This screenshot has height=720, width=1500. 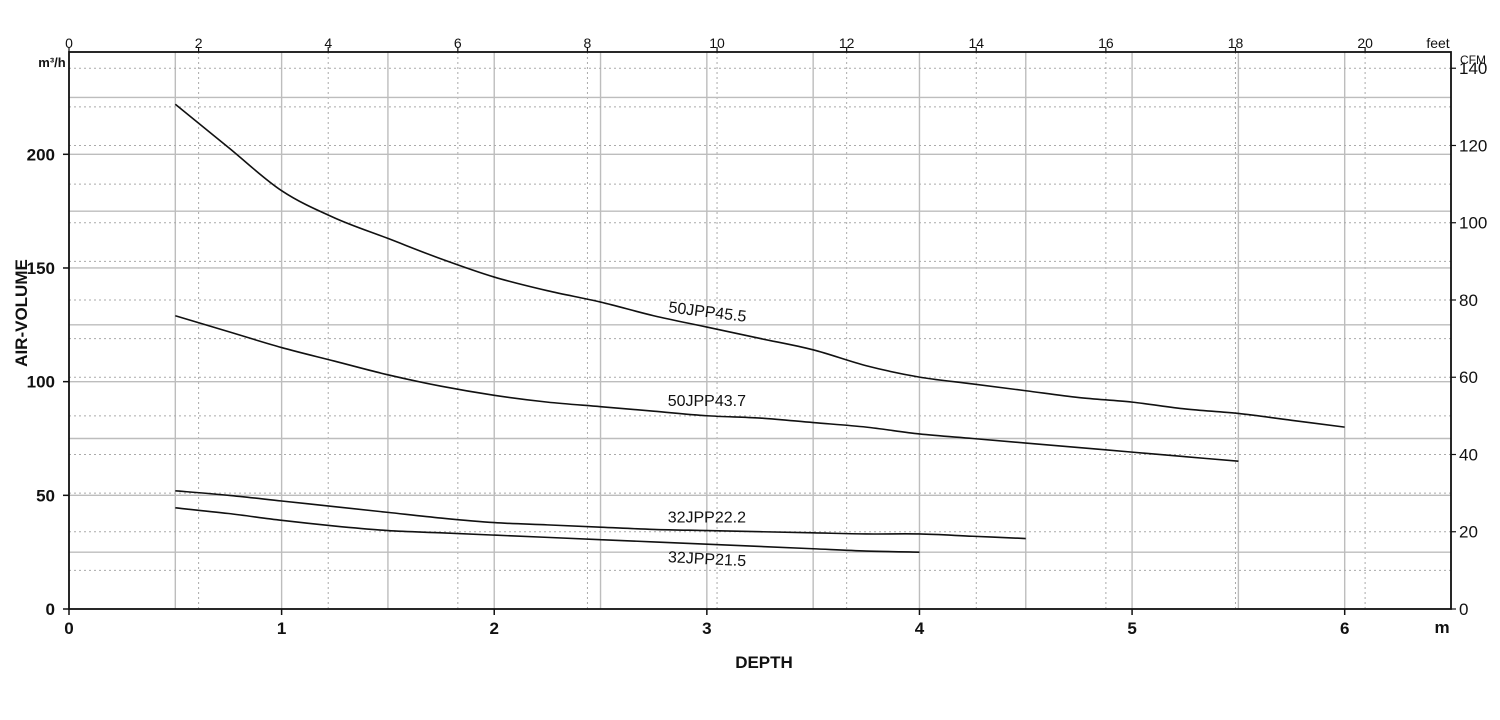 I want to click on top-tick-label: 2, so click(x=199, y=43).